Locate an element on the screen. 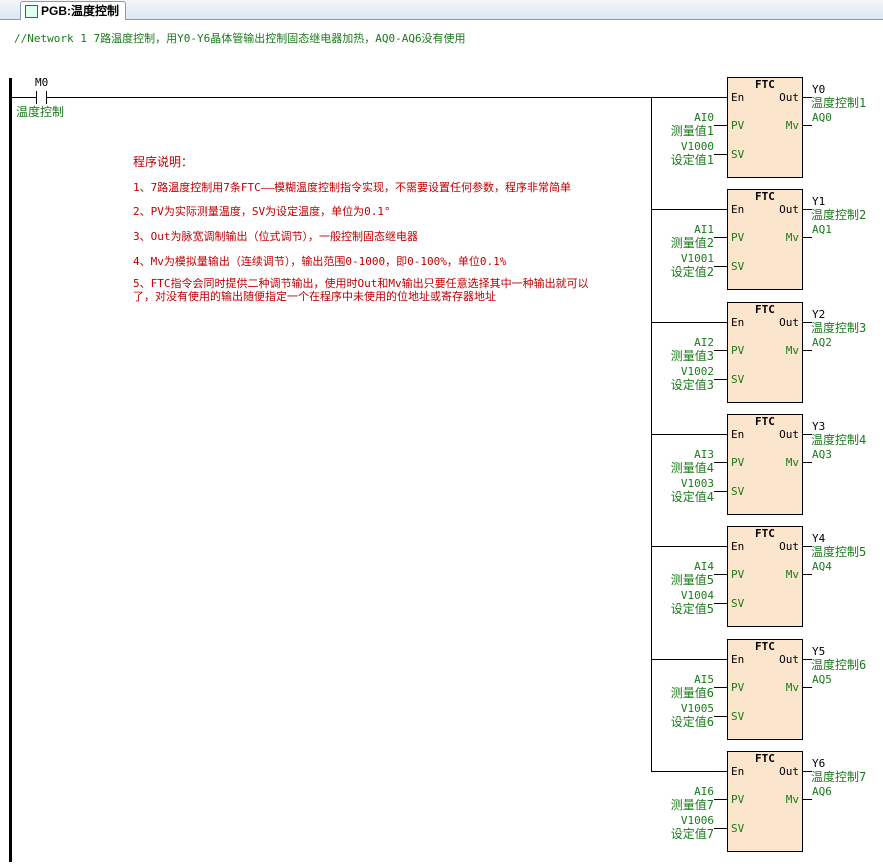 Image resolution: width=883 pixels, height=866 pixels. pv-address: AI2 is located at coordinates (704, 342).